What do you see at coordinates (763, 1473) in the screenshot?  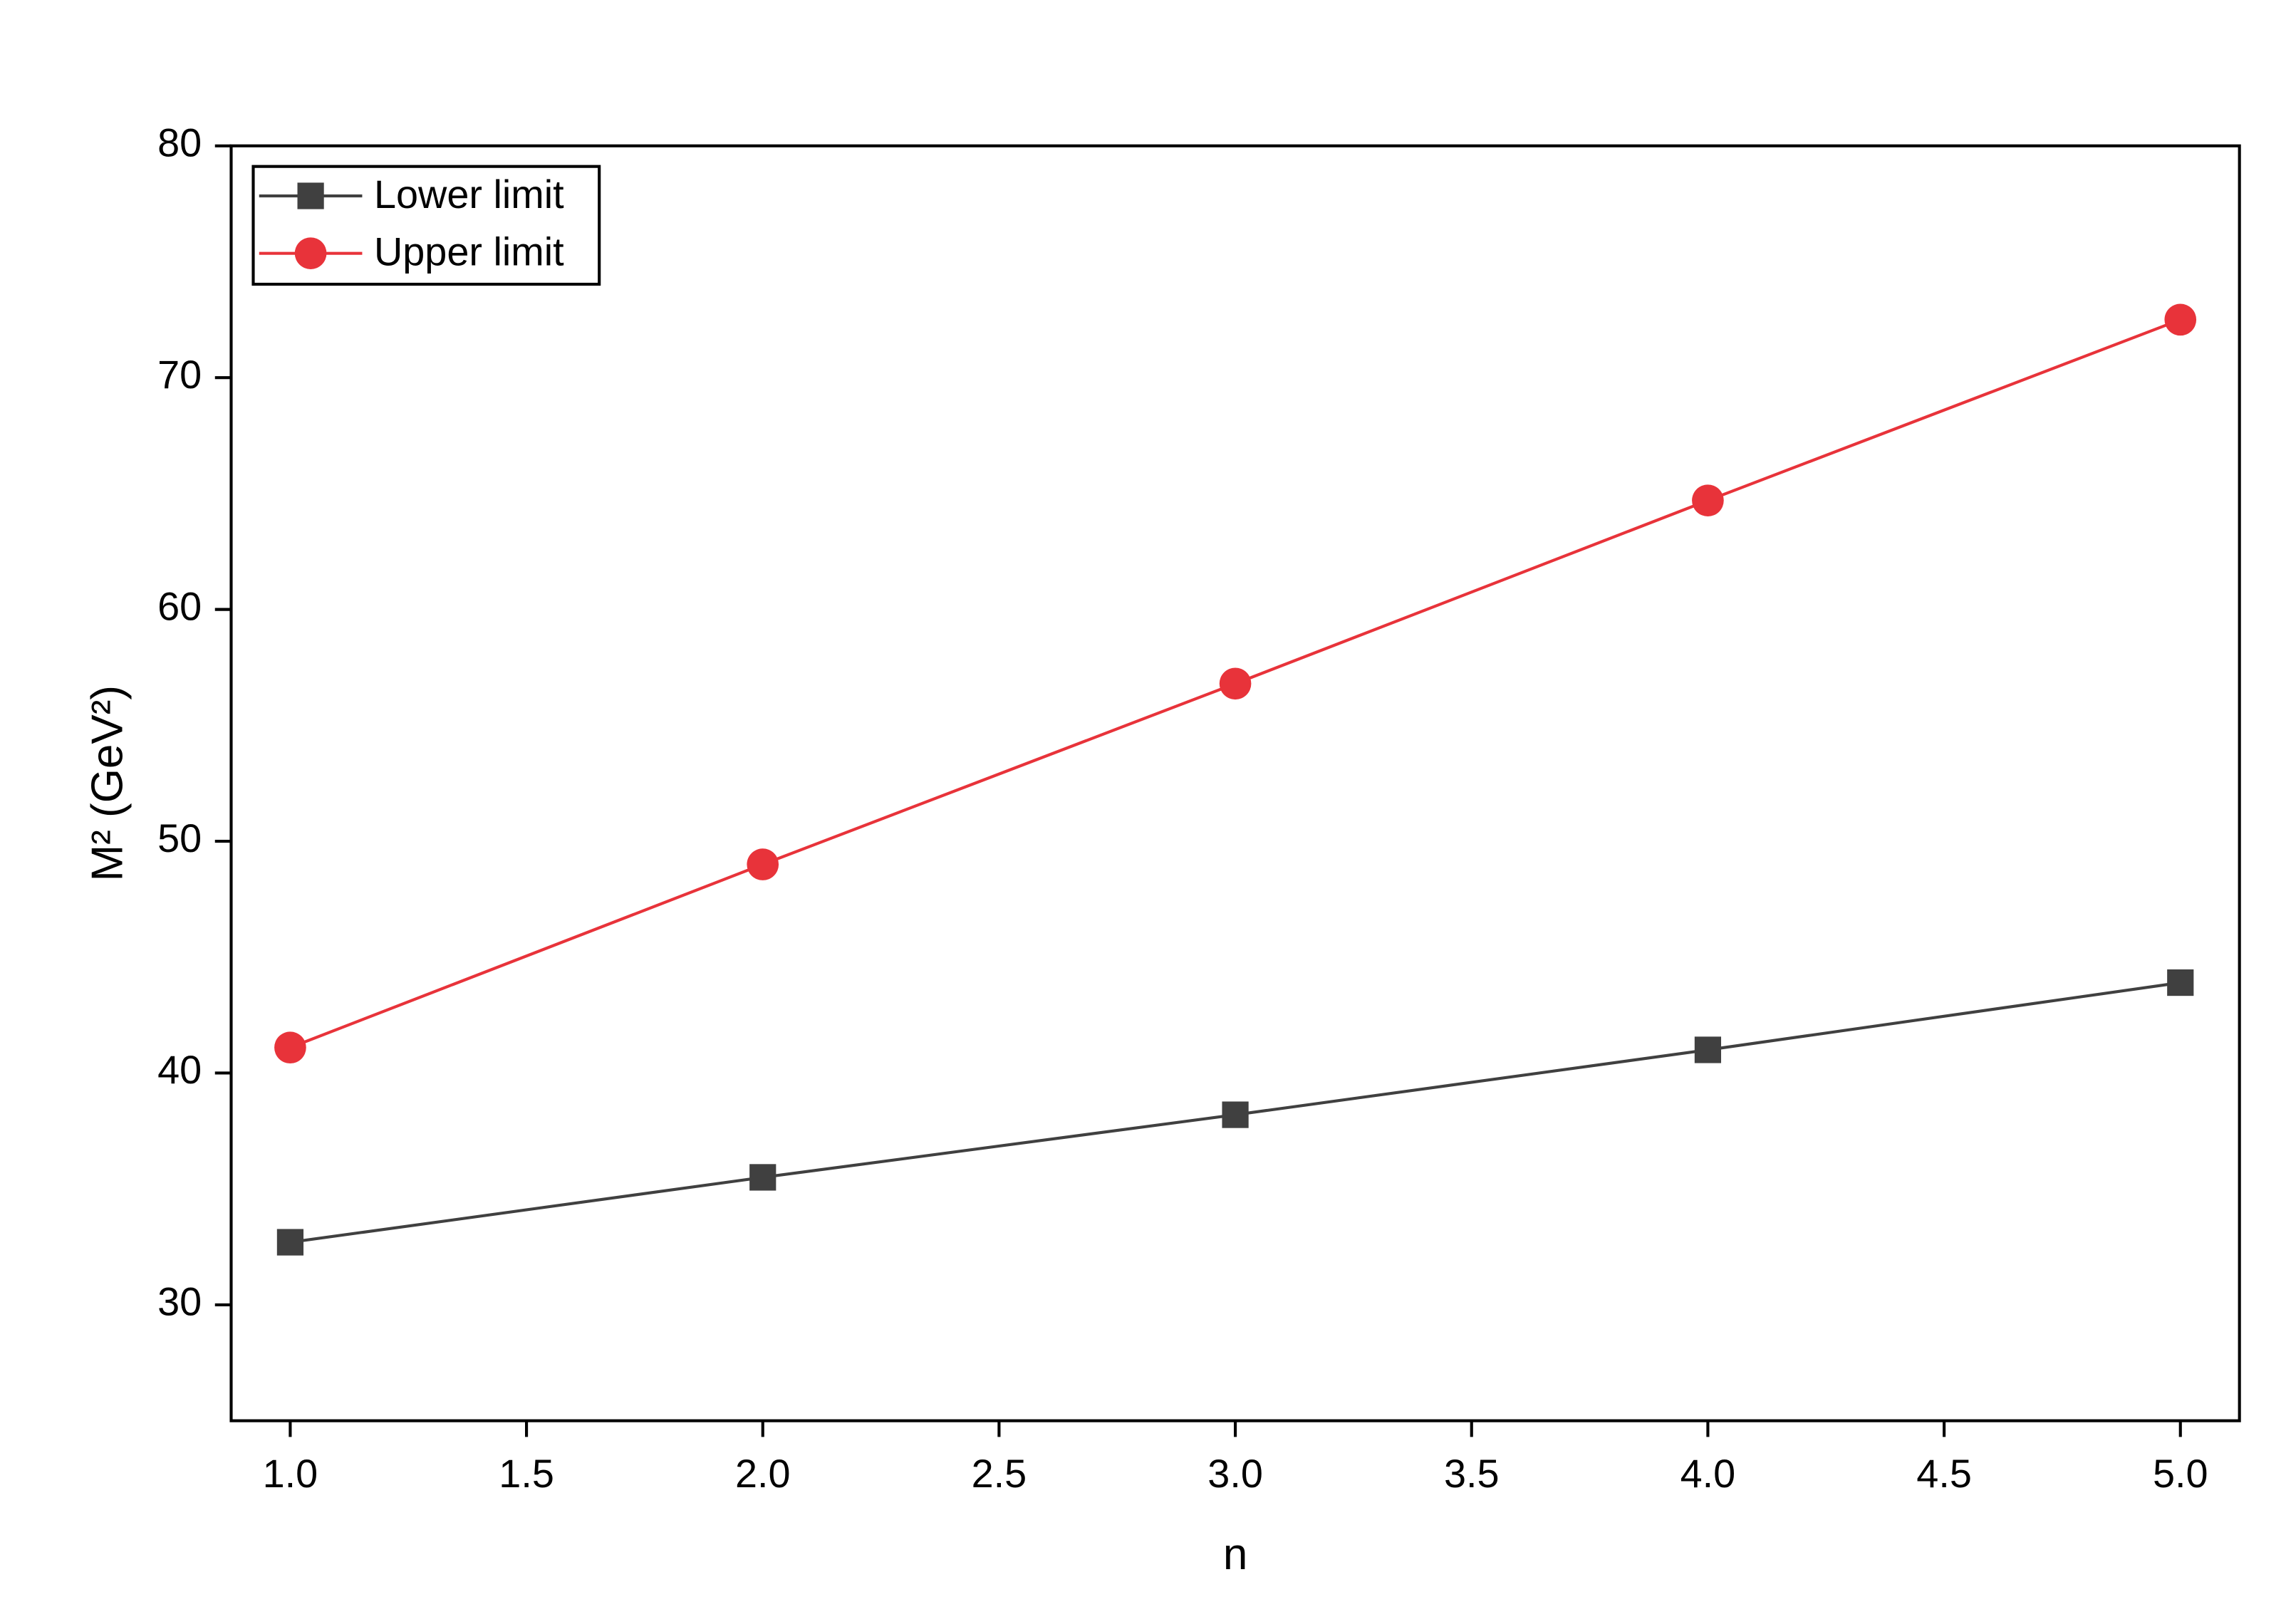 I see `x-tick-label: 2.0` at bounding box center [763, 1473].